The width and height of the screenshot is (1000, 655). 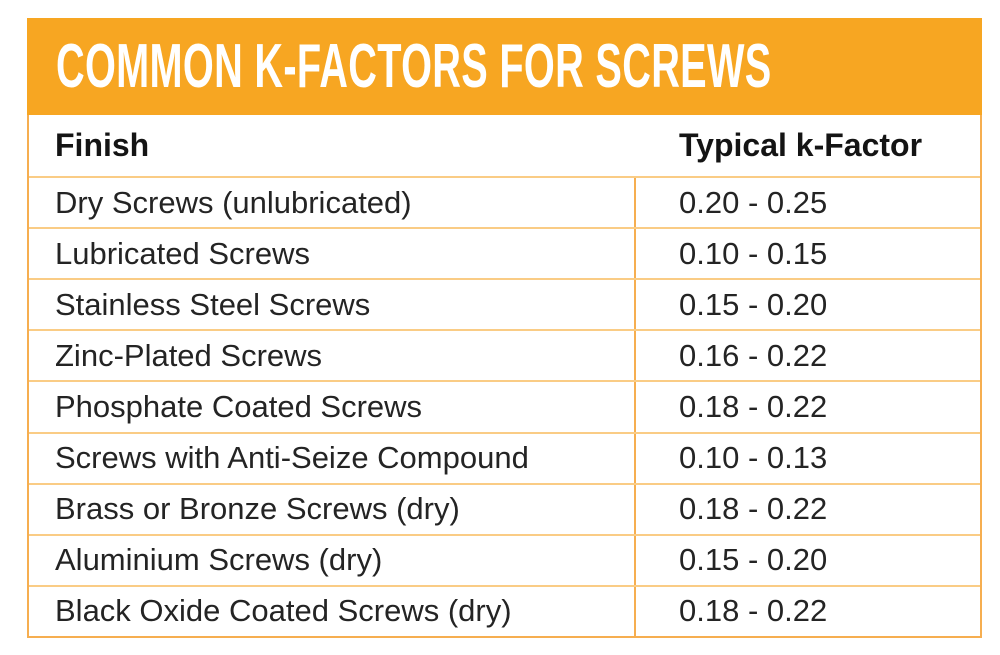 I want to click on finish-cell: Phosphate Coated Screws, so click(x=332, y=407).